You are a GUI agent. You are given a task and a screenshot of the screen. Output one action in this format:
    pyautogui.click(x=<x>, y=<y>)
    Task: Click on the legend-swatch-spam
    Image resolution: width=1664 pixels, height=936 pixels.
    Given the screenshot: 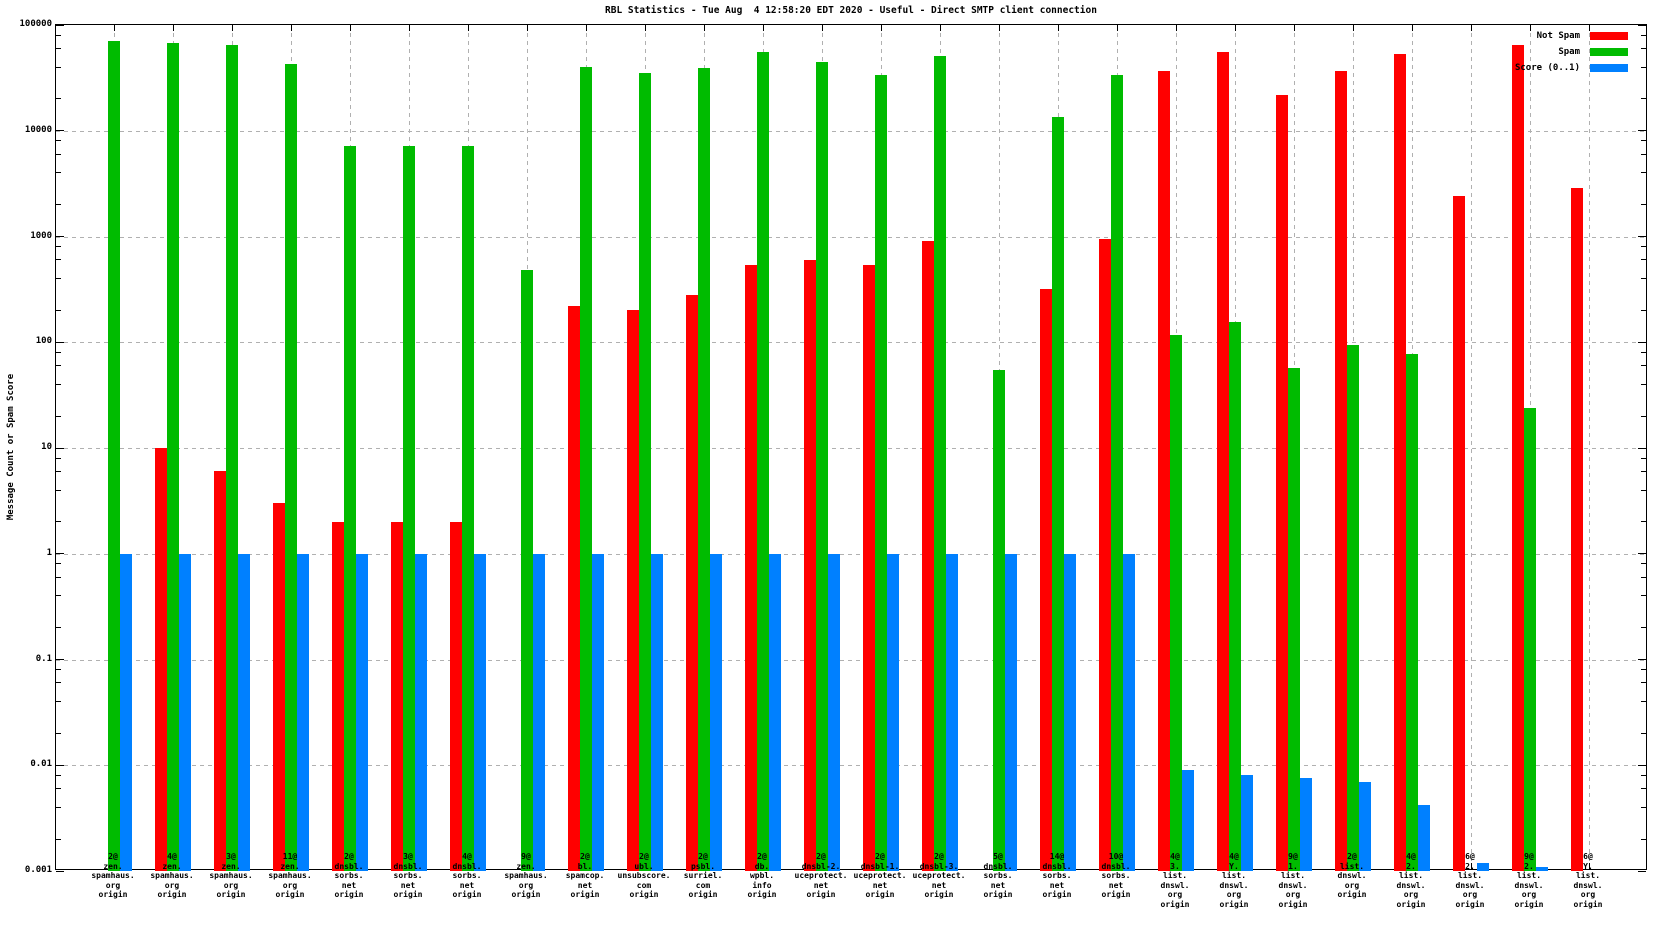 What is the action you would take?
    pyautogui.click(x=1609, y=52)
    